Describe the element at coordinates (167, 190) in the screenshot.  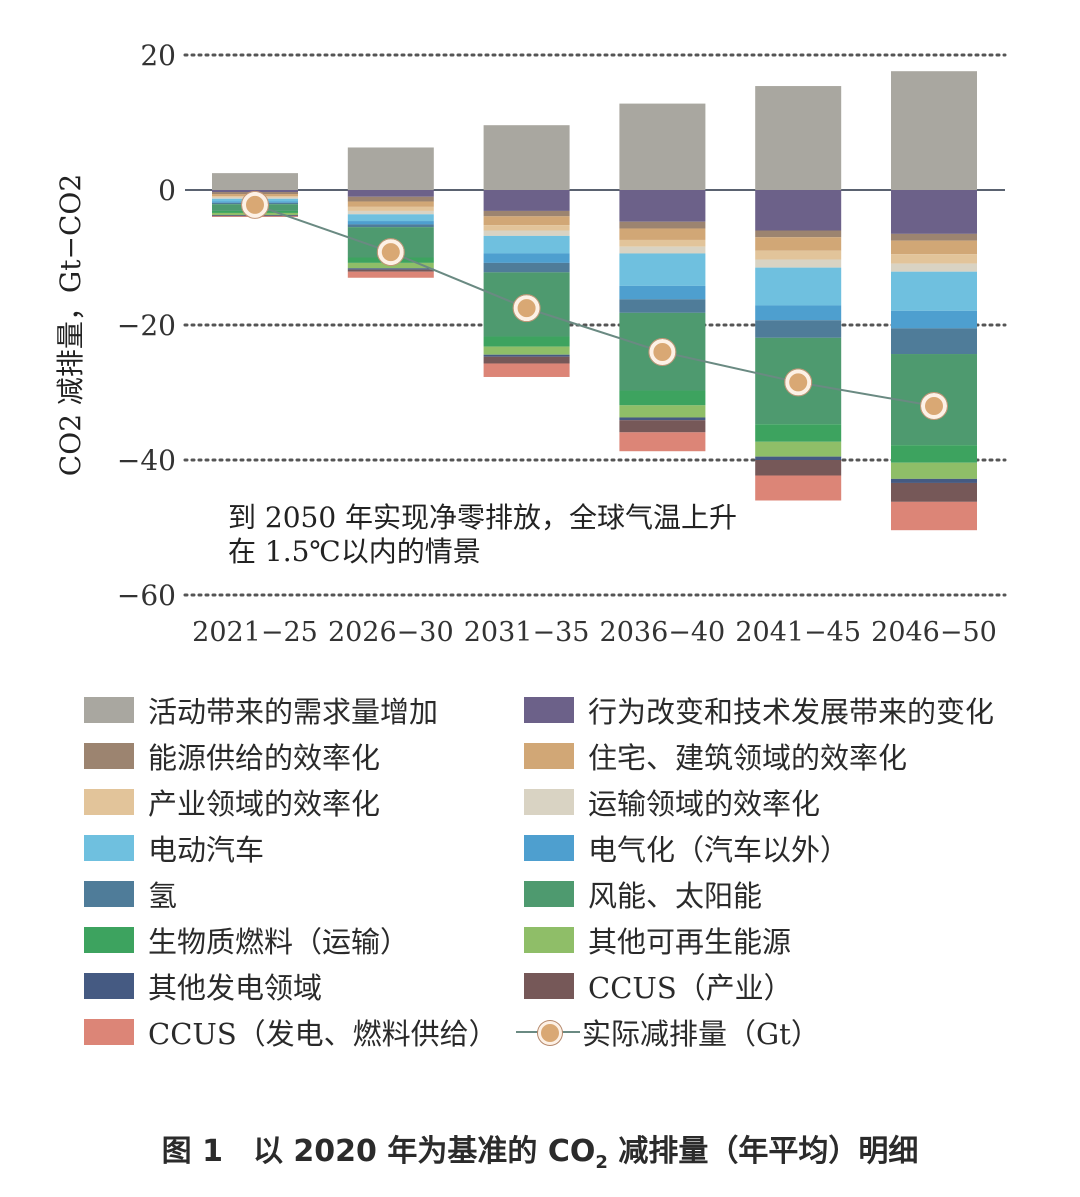
I see `y-tick-label: 0` at that location.